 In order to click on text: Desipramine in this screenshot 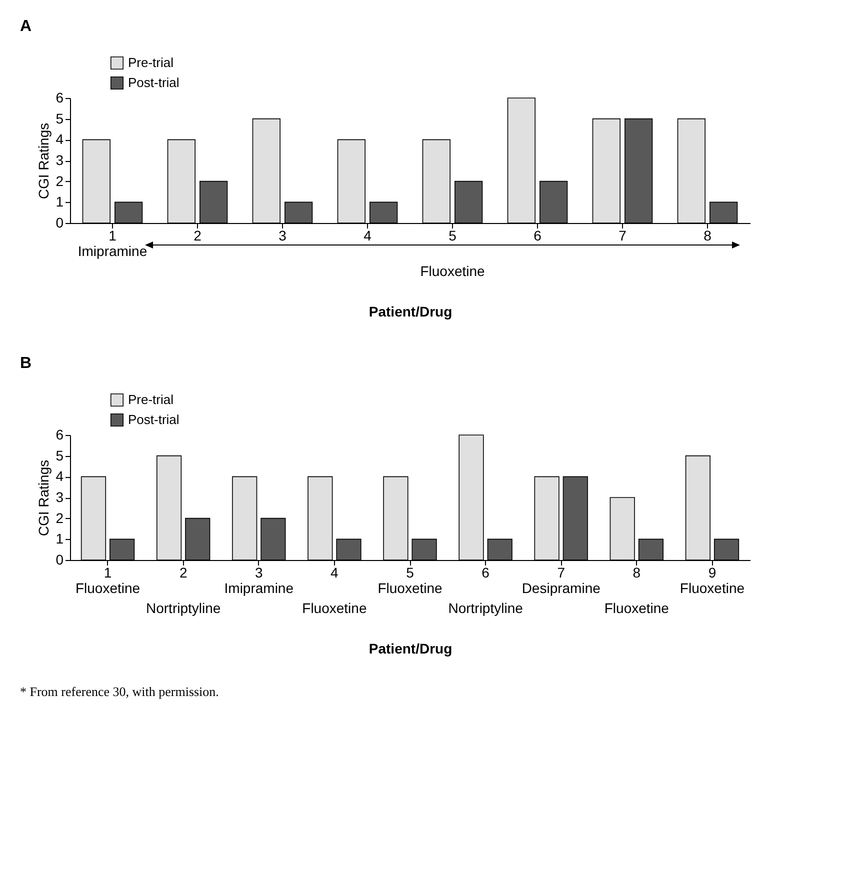, I will do `click(561, 588)`.